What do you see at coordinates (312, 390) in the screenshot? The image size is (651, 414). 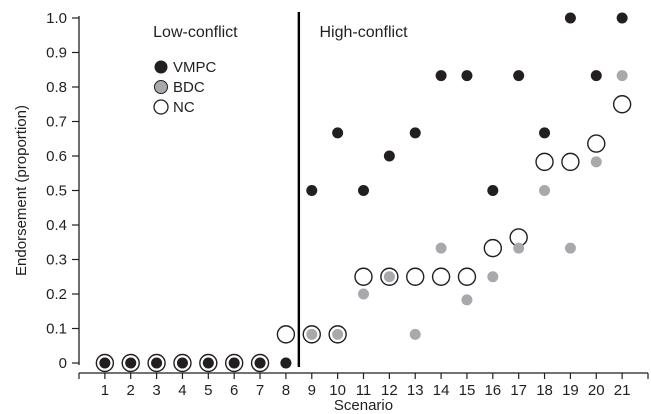 I see `x-tick-label: 9` at bounding box center [312, 390].